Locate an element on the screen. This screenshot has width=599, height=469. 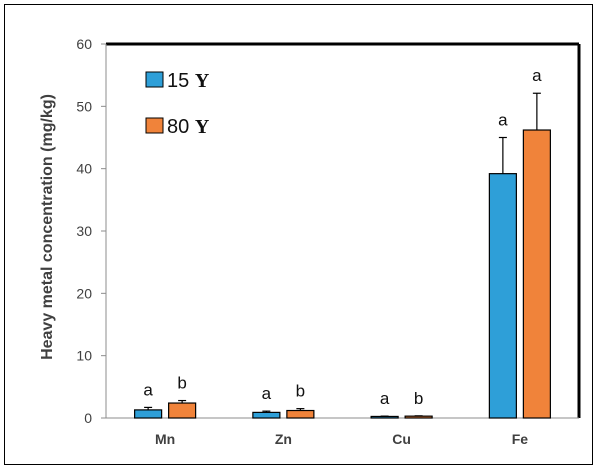
x-category-label: Cu is located at coordinates (401, 439).